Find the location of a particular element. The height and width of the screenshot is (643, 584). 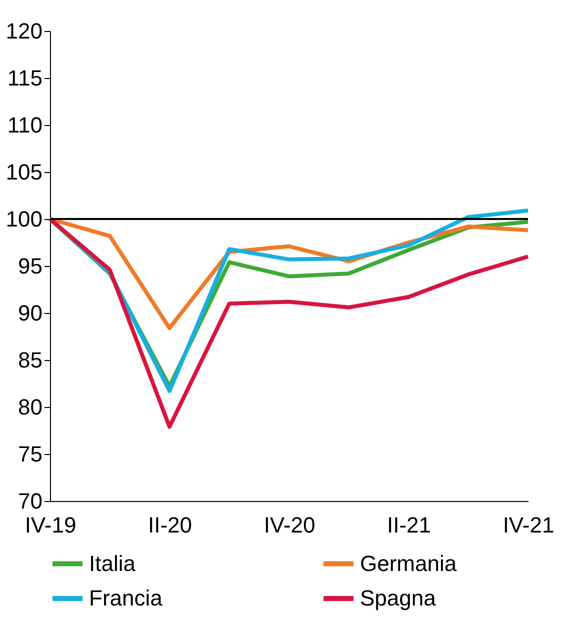

y-tick-label: 115 is located at coordinates (24, 78).